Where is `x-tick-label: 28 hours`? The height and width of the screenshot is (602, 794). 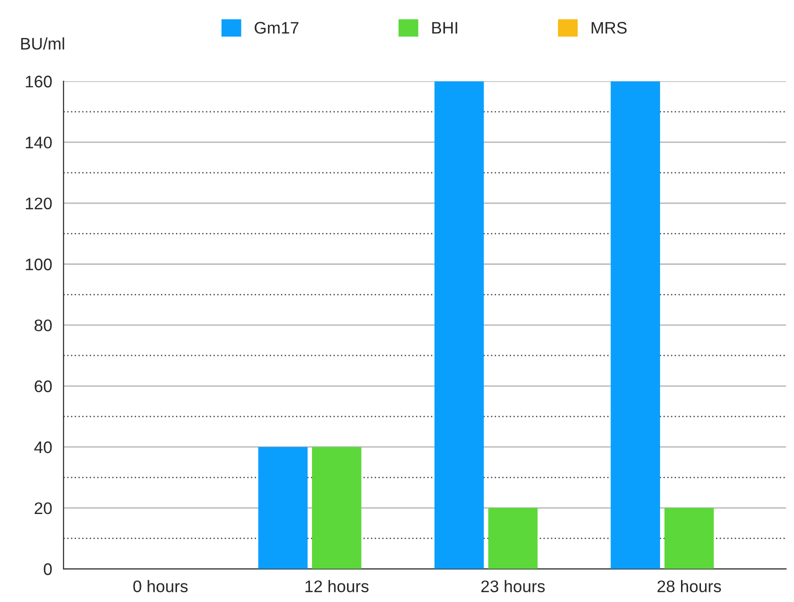
x-tick-label: 28 hours is located at coordinates (689, 586).